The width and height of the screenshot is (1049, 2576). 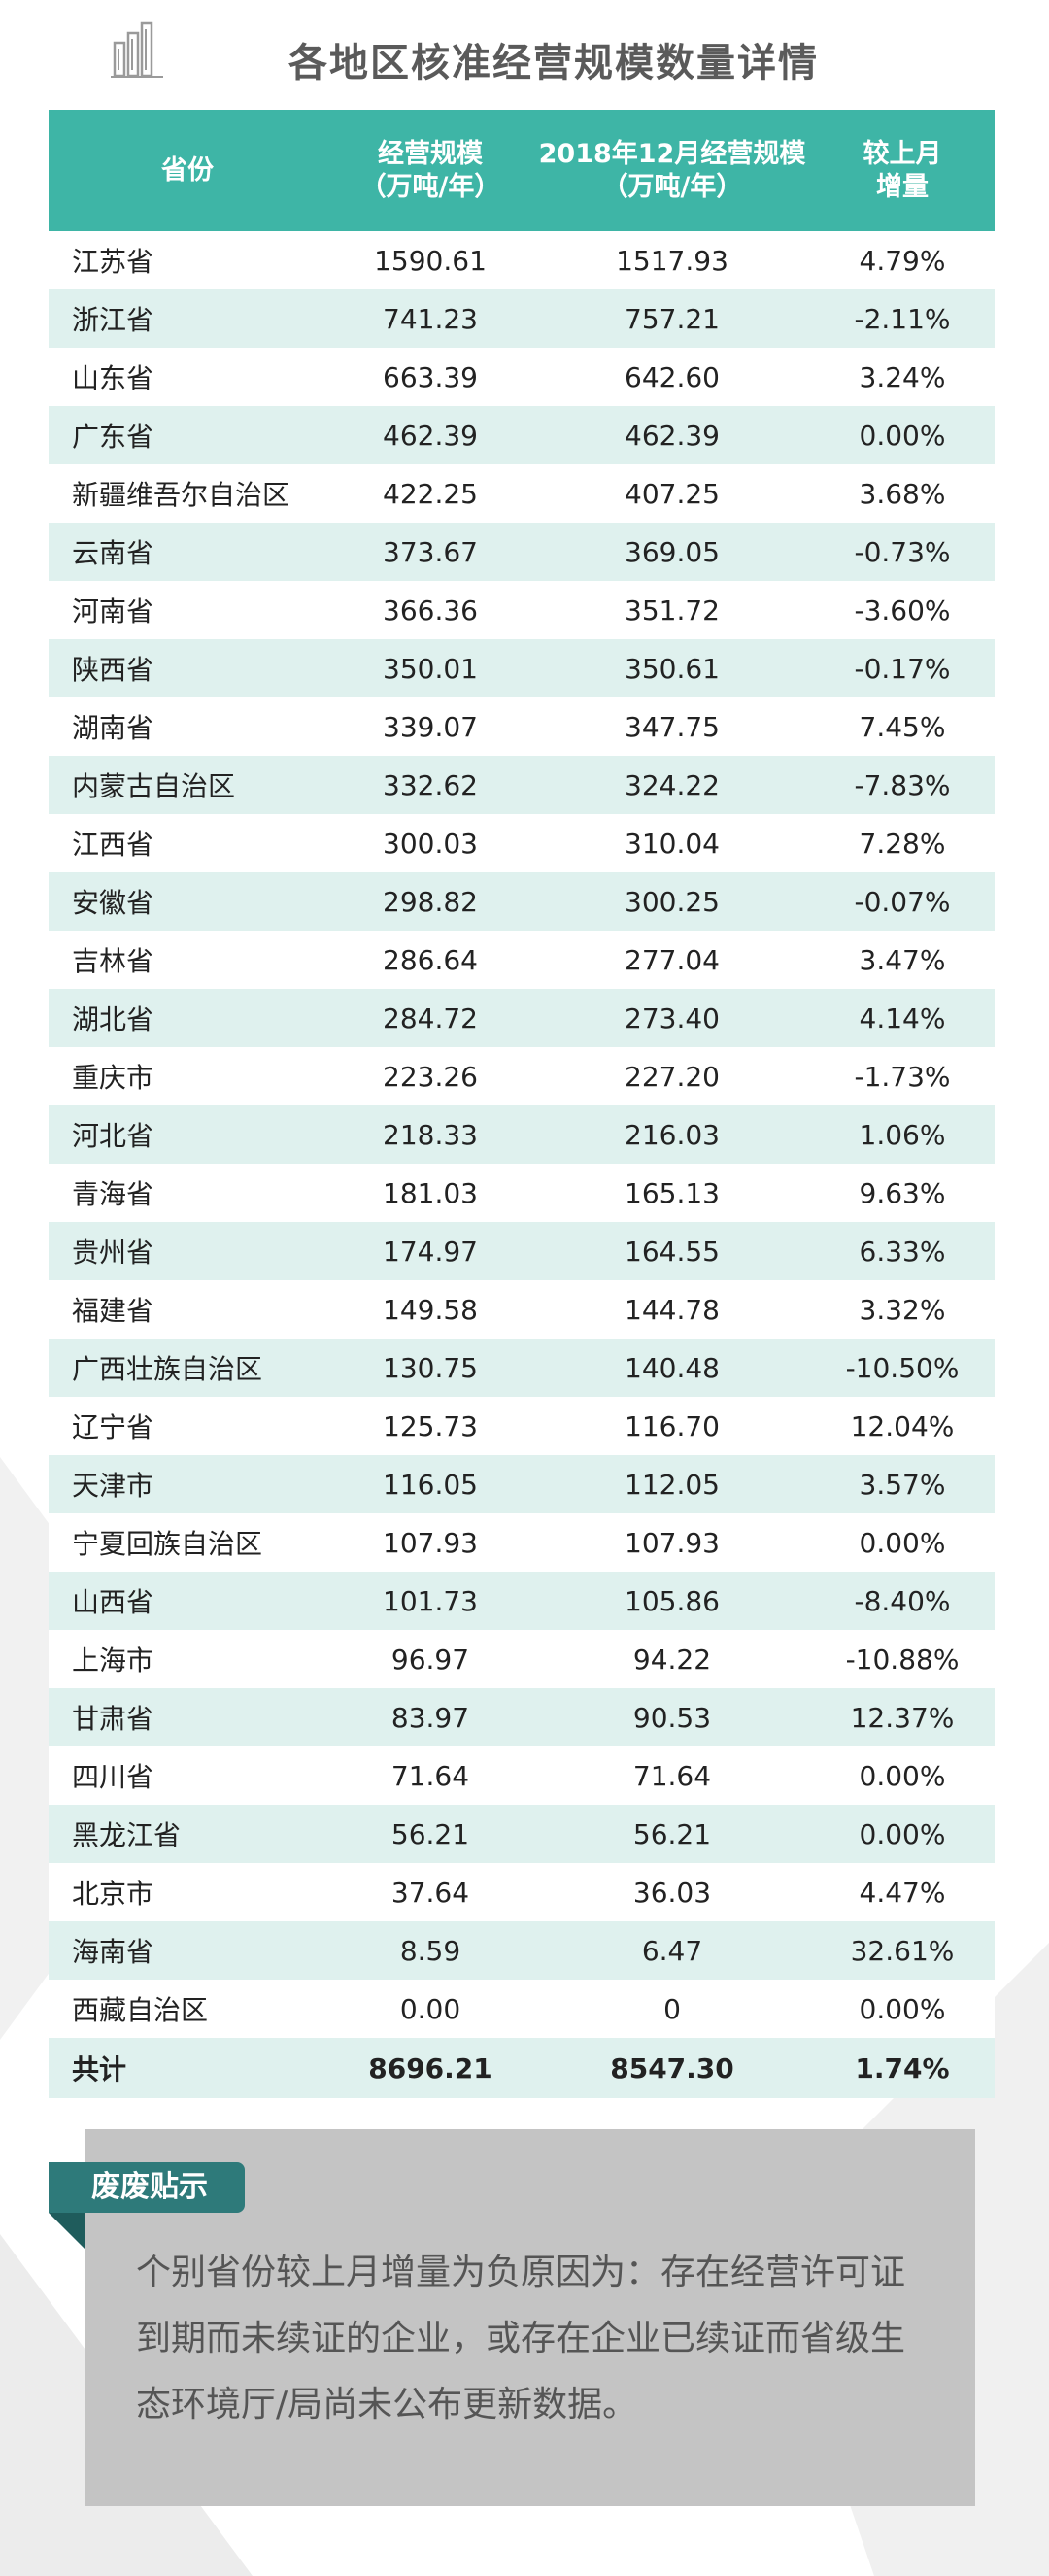 What do you see at coordinates (902, 610) in the screenshot?
I see `monthly-change-cell: -3.60%` at bounding box center [902, 610].